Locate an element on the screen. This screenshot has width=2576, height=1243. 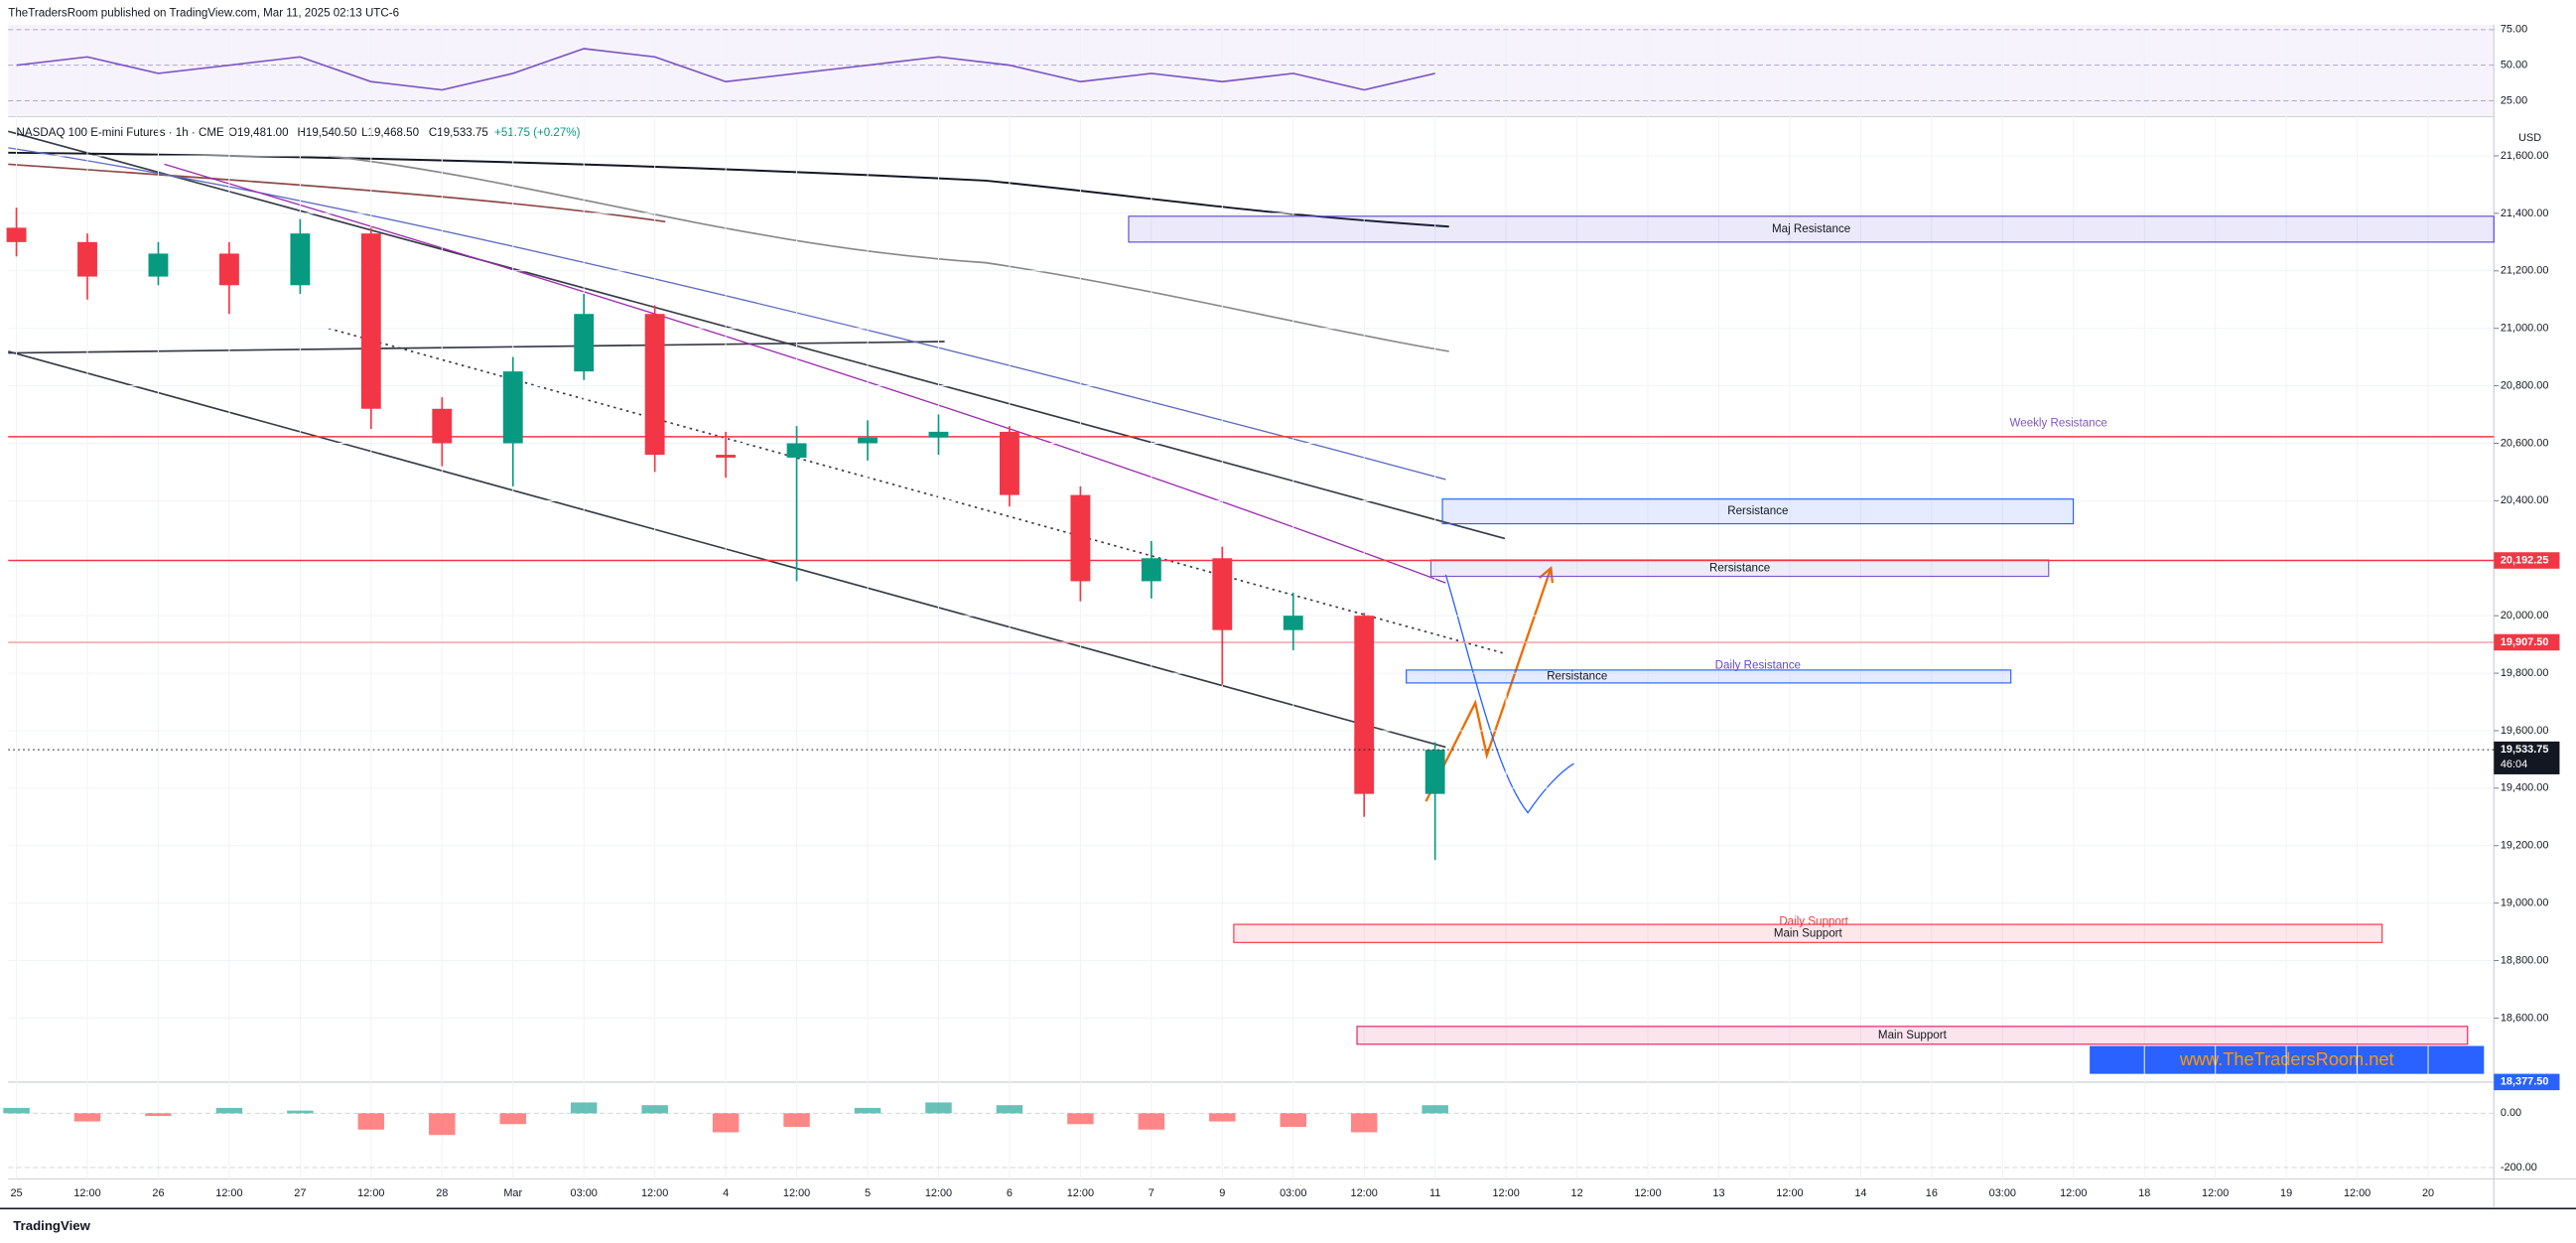
x-tick-label: 26 is located at coordinates (158, 1193).